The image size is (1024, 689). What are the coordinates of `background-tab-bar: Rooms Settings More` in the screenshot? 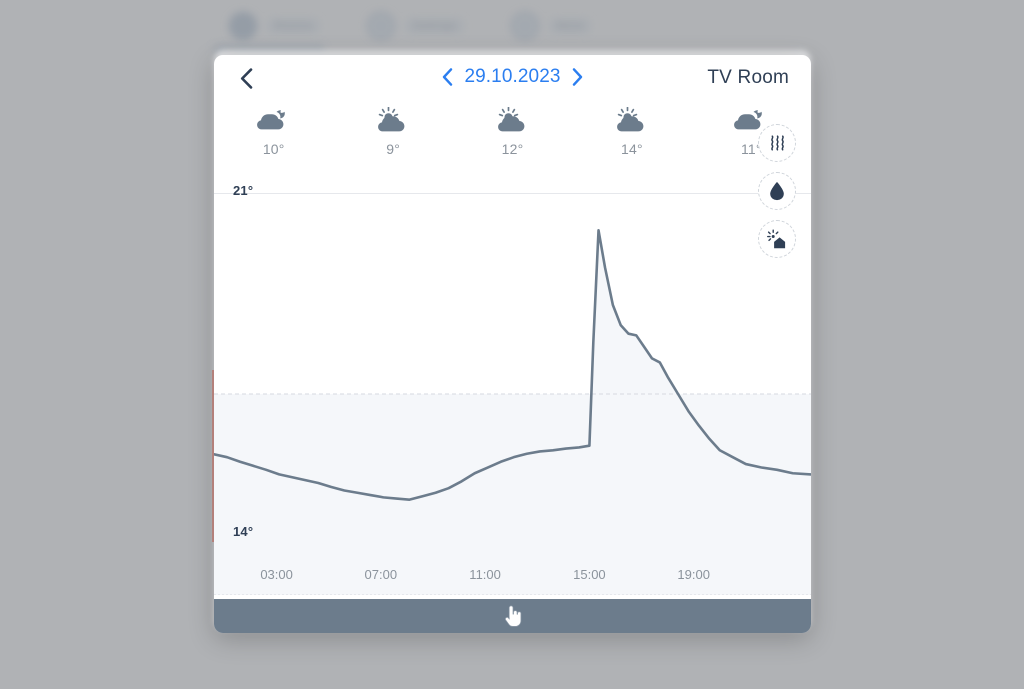 It's located at (488, 26).